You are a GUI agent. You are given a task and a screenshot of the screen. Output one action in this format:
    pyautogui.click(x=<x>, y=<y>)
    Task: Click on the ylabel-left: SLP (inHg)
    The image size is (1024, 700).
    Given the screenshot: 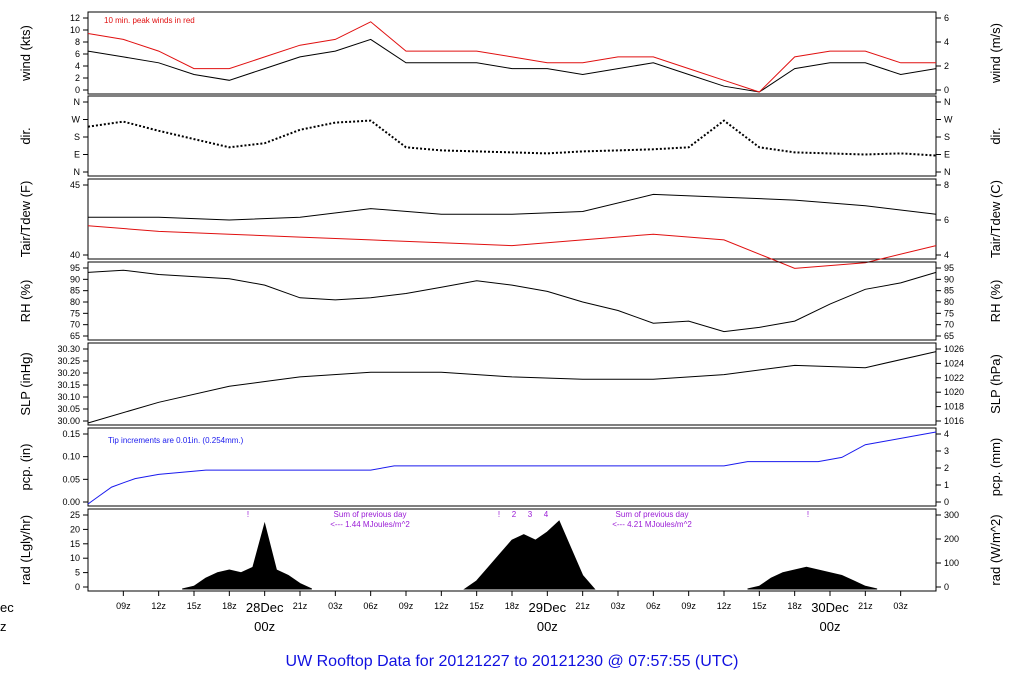 What is the action you would take?
    pyautogui.click(x=25, y=383)
    